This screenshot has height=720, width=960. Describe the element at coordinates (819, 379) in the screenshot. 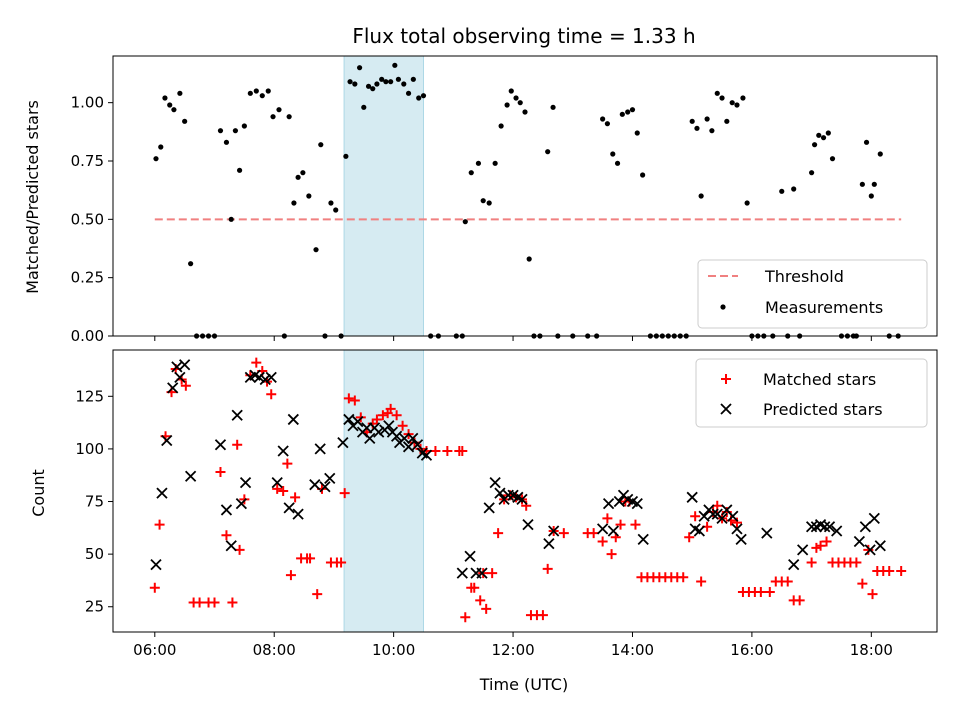

I see `legend-matched-label: Matched stars` at that location.